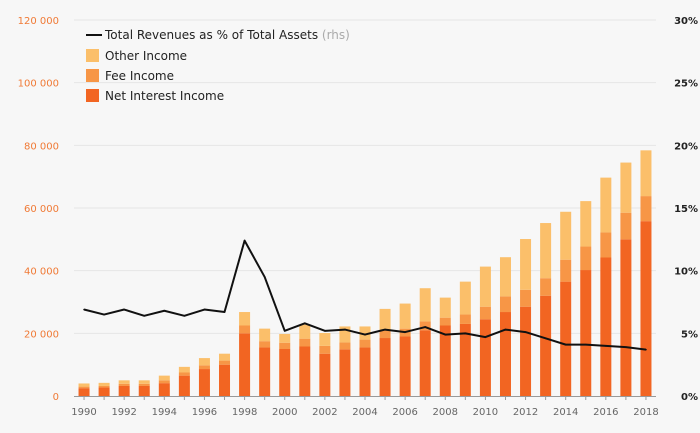  Describe the element at coordinates (689, 397) in the screenshot. I see `y-tick-label-right: 0%` at that location.